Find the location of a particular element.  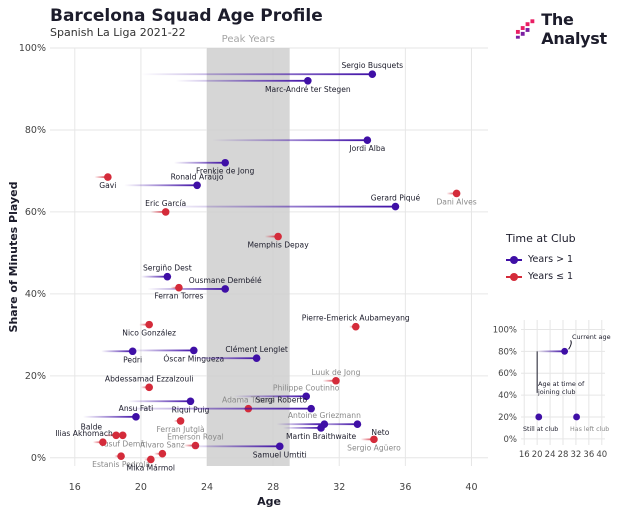

brand-logo: The Analyst is located at coordinates (577, 29).